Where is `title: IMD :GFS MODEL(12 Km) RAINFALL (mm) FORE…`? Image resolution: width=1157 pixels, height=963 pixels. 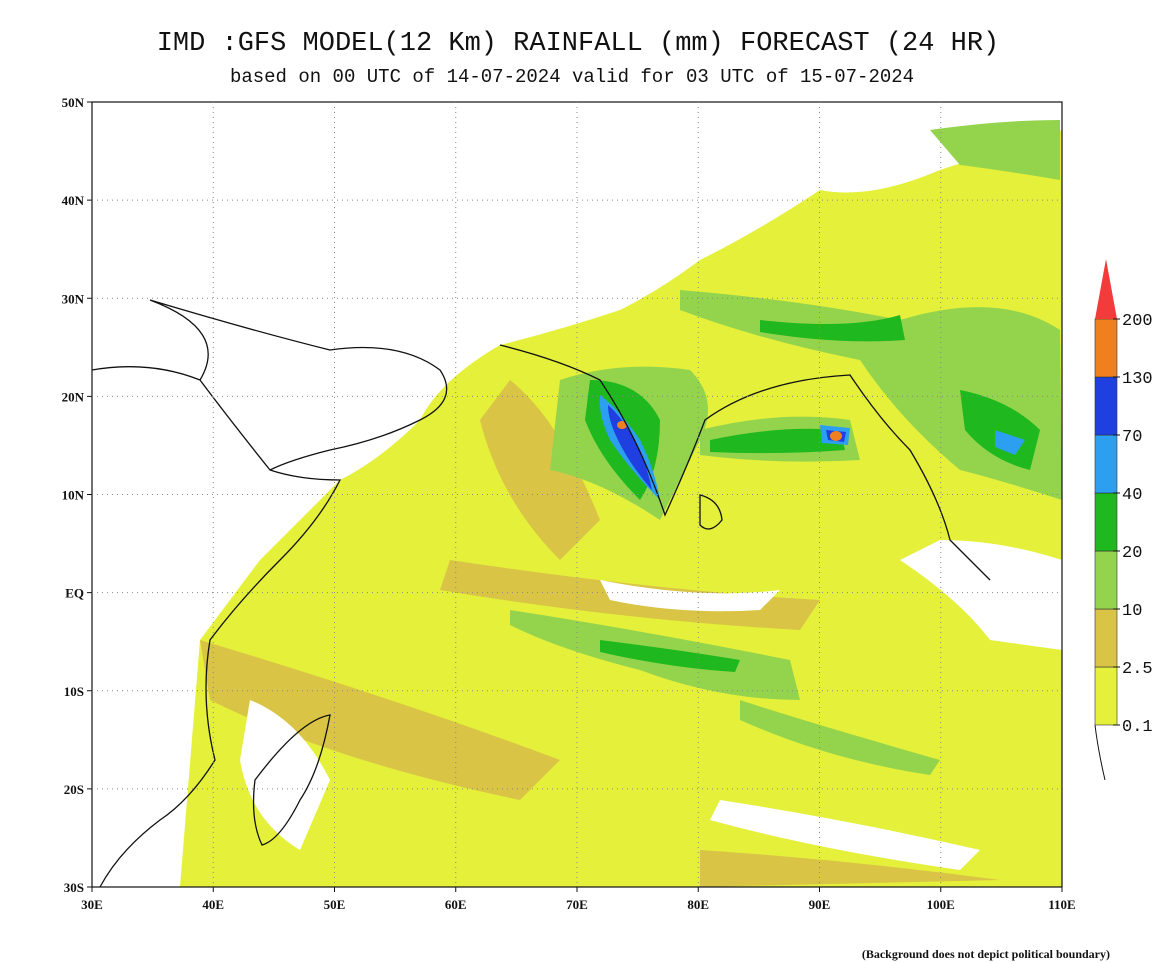 title: IMD :GFS MODEL(12 Km) RAINFALL (mm) FORE… is located at coordinates (578, 44).